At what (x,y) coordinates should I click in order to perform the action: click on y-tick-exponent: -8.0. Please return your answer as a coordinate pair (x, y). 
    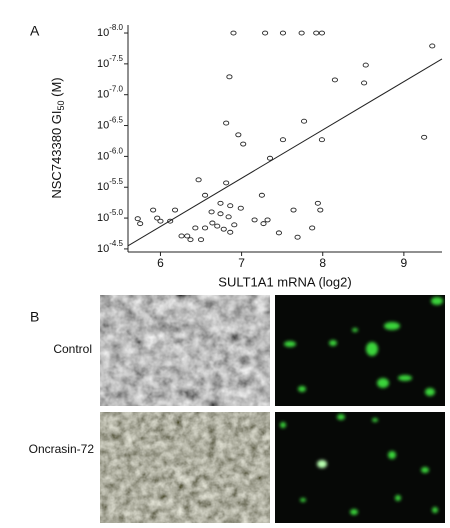
    Looking at the image, I should click on (116, 27).